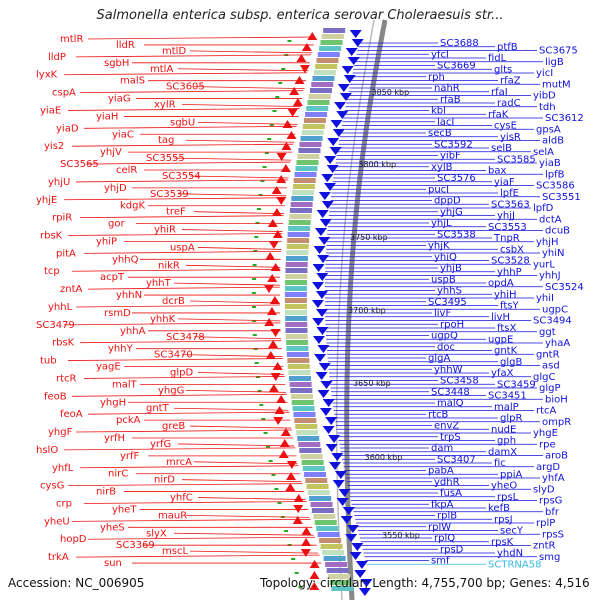 Image resolution: width=600 pixels, height=600 pixels. Describe the element at coordinates (498, 114) in the screenshot. I see `gene-label: rfaK` at that location.